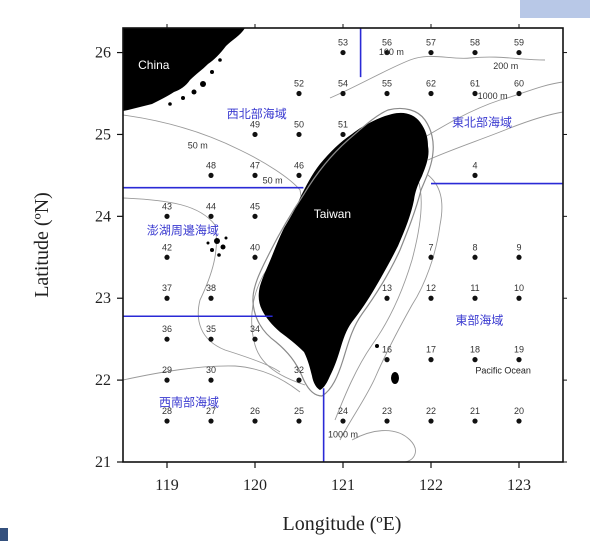 This screenshot has height=541, width=590. Describe the element at coordinates (482, 121) in the screenshot. I see `region-label: 東北部海域` at that location.